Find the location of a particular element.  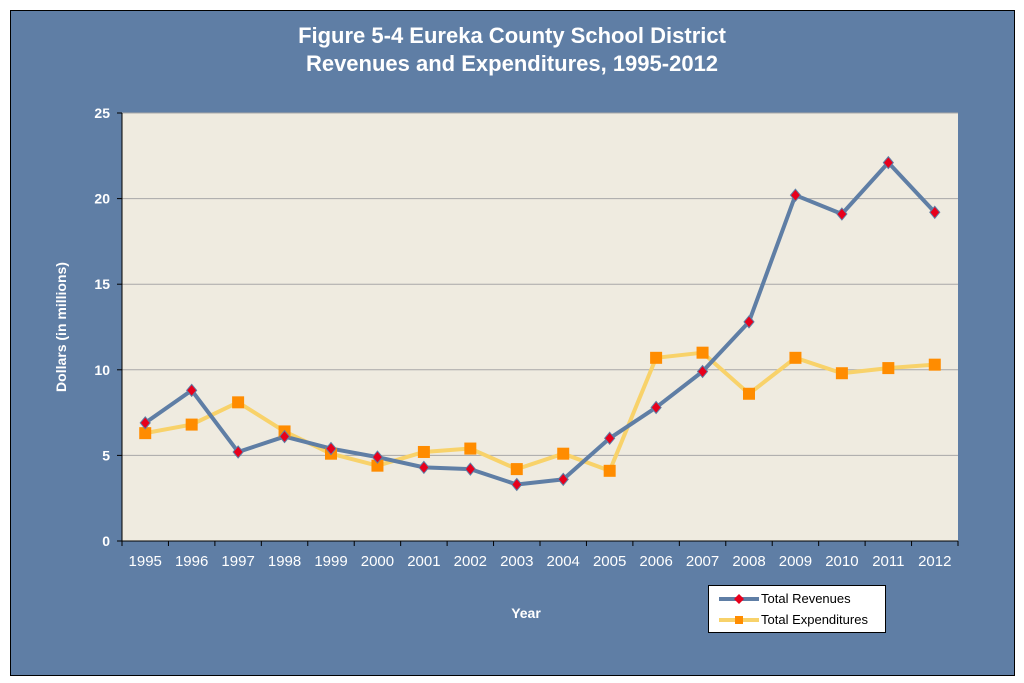

legend-item-expenditures: Total Expenditures is located at coordinates (797, 620).